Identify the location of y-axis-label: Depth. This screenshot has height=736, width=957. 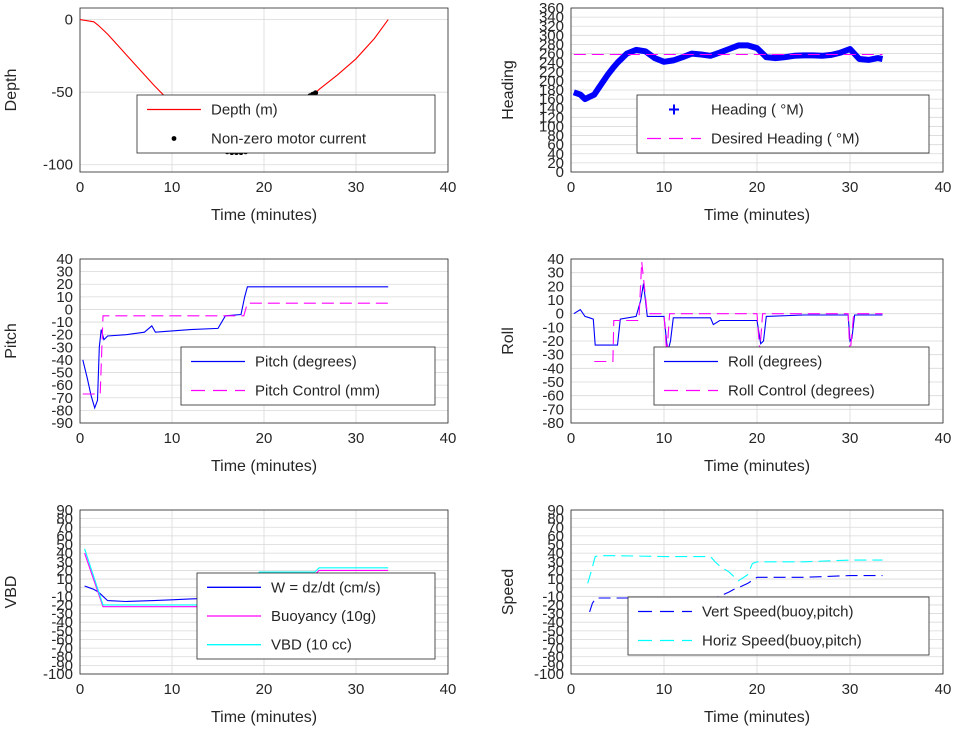
(11, 90).